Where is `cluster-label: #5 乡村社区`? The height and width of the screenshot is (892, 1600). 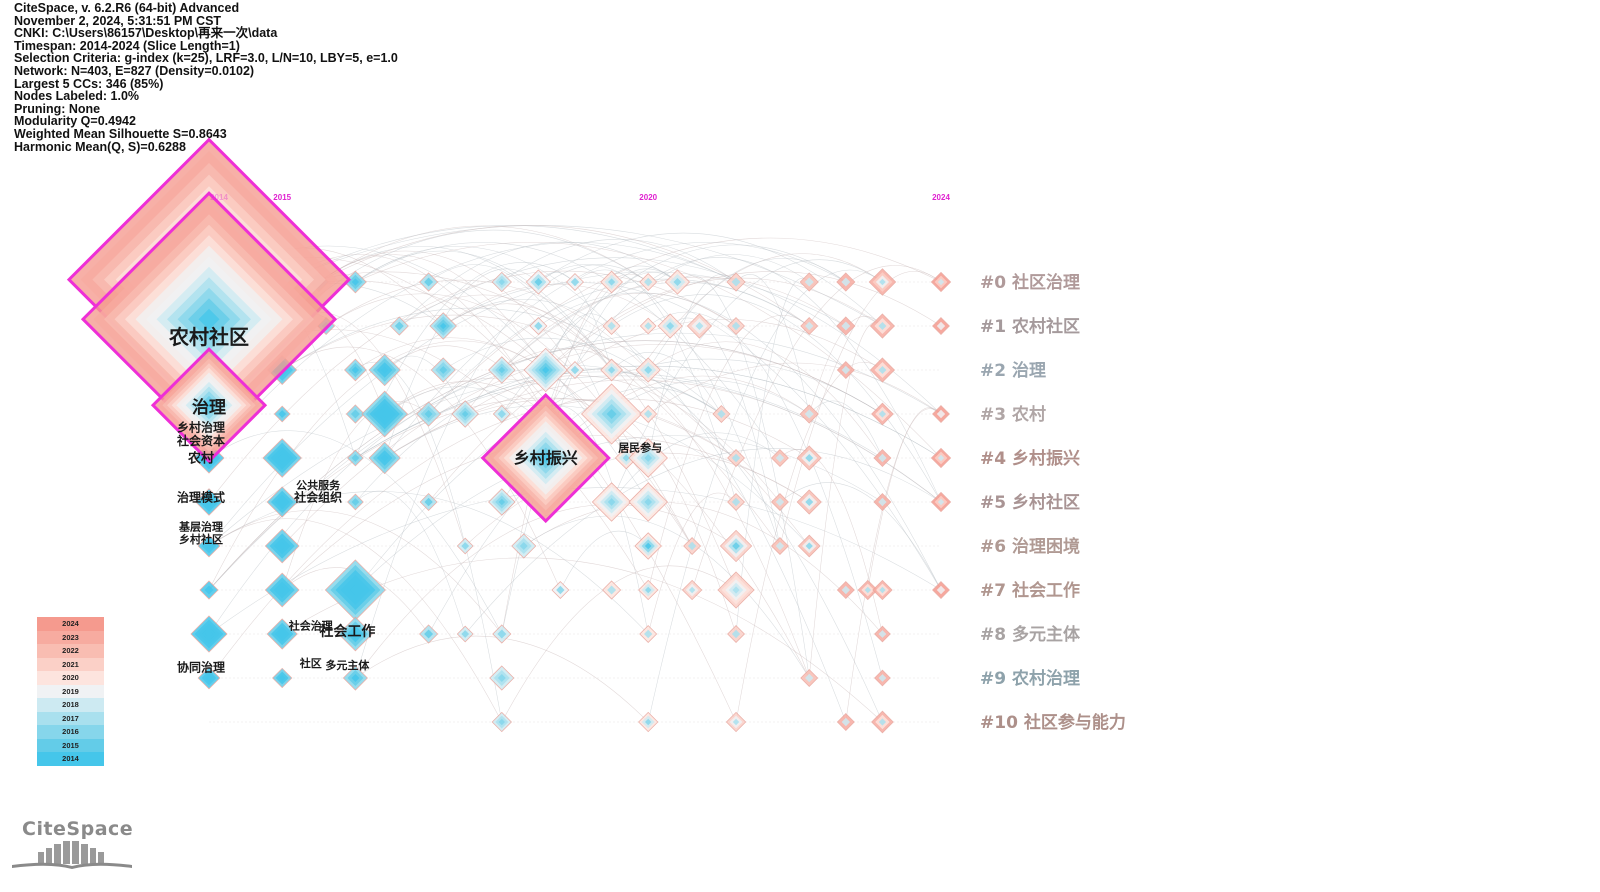
cluster-label: #5 乡村社区 is located at coordinates (1030, 502).